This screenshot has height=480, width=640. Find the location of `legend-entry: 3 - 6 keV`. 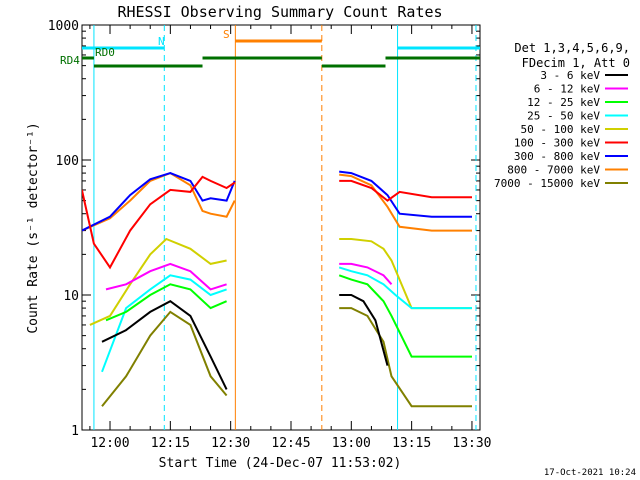

legend-entry: 3 - 6 keV is located at coordinates (570, 75).